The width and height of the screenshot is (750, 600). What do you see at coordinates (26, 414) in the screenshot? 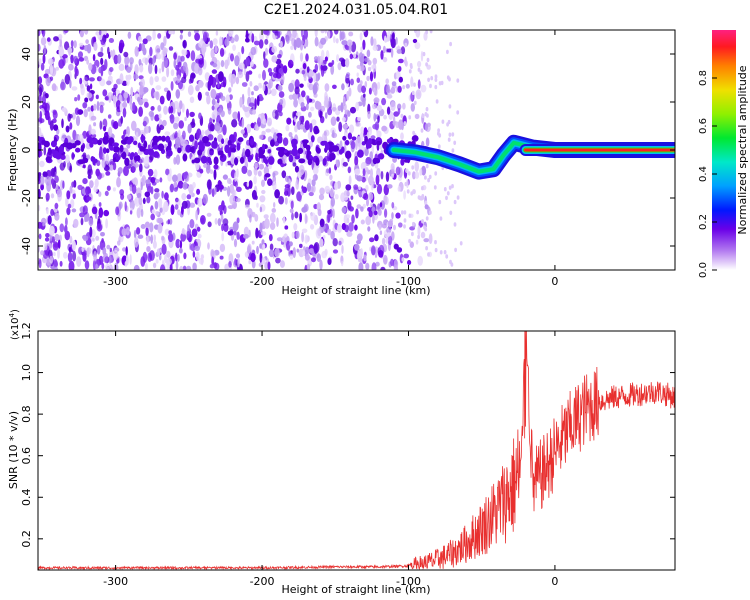
I see `y-tick-label: 0.8` at bounding box center [26, 414].